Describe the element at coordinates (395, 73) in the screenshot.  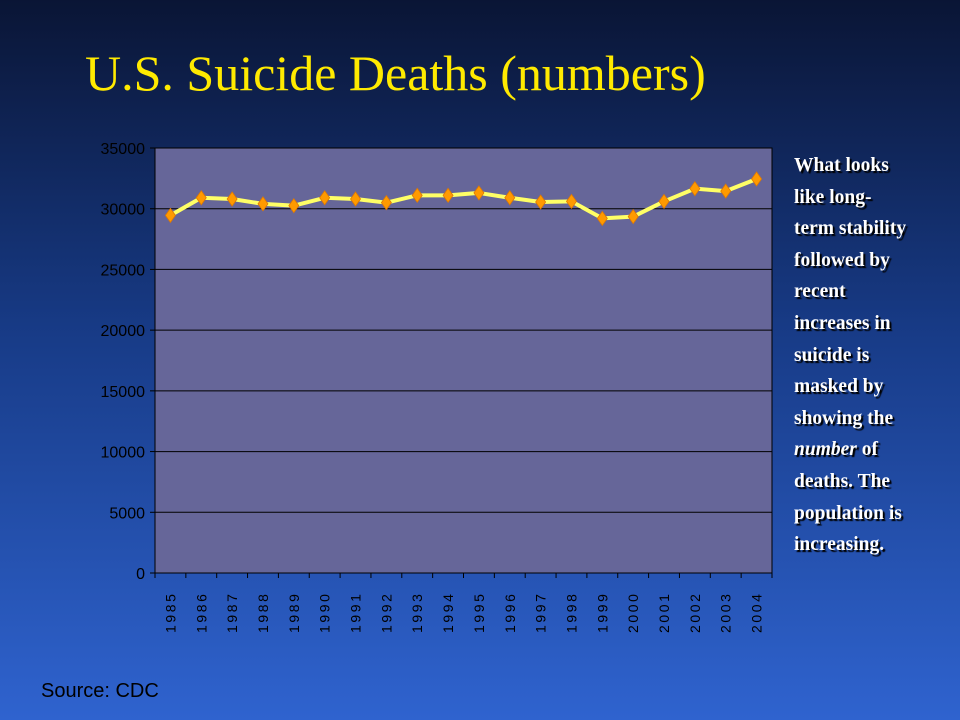
I see `slide-title: U.S. Suicide Deaths (numbers)` at that location.